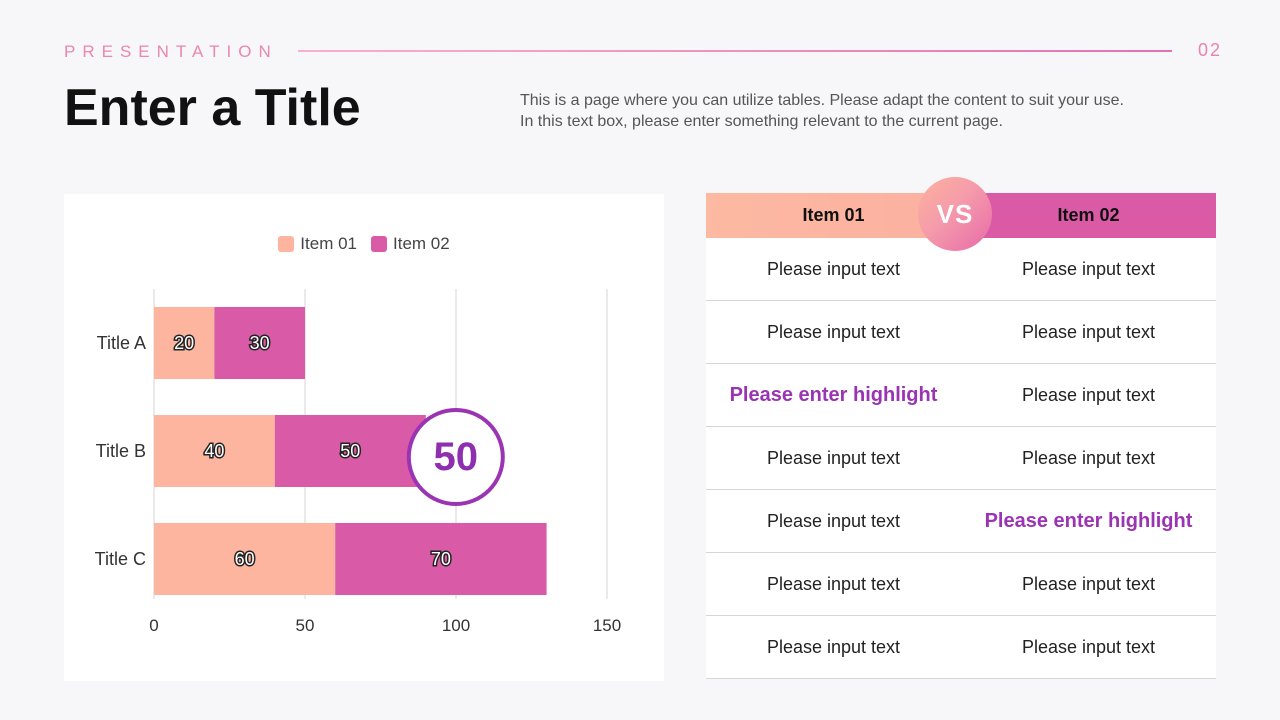 The width and height of the screenshot is (1280, 720). I want to click on x-tick-label: 0, so click(153, 625).